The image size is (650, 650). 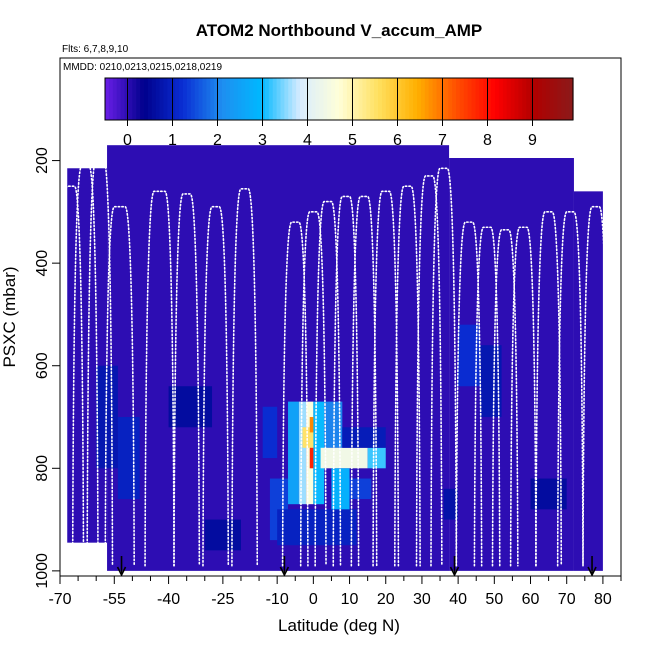 I want to click on y-tick-label: 200, so click(x=42, y=160).